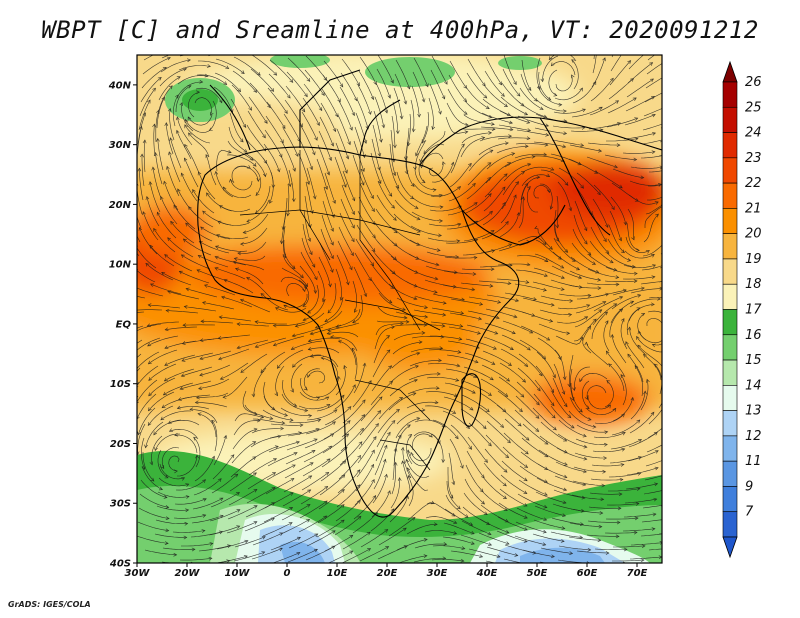  I want to click on colorbar-swatch, so click(730, 473).